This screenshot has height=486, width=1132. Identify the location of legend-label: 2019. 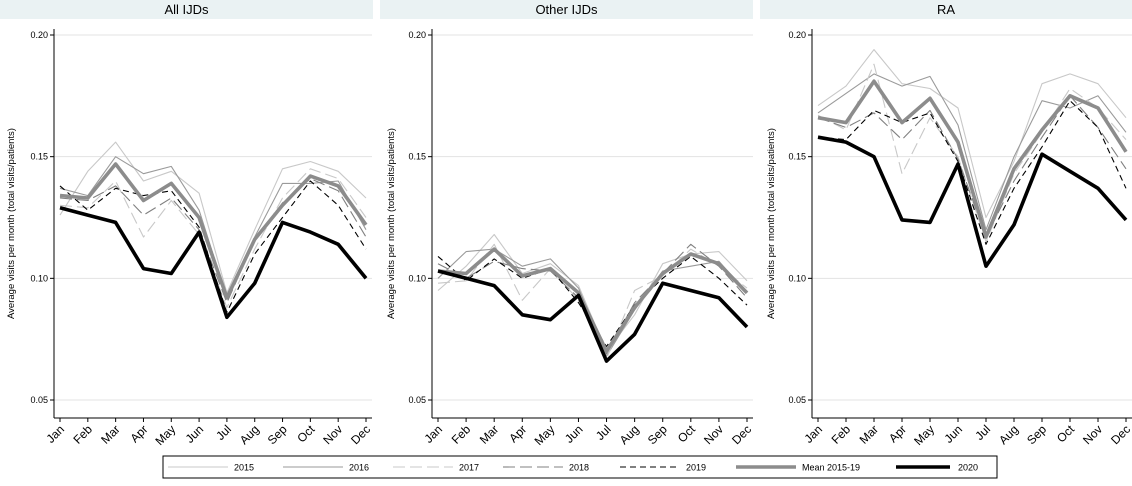
(696, 468).